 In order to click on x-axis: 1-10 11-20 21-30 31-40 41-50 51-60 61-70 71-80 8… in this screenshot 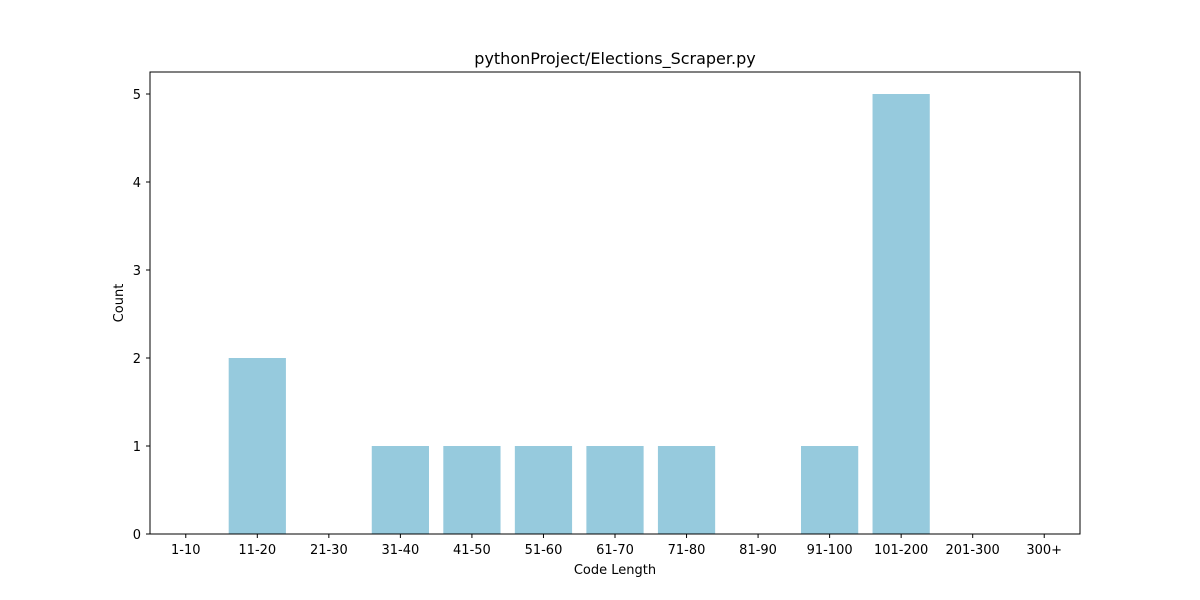, I will do `click(616, 546)`.